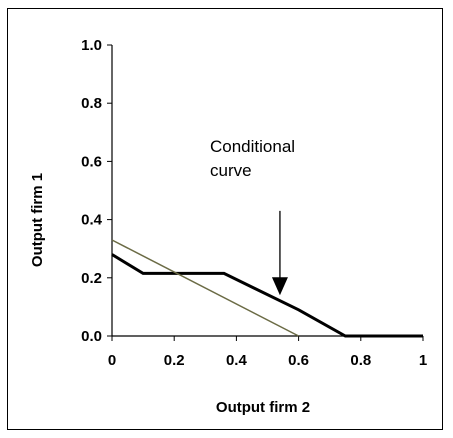 The width and height of the screenshot is (453, 438). What do you see at coordinates (231, 170) in the screenshot?
I see `annotation-line-2: curve` at bounding box center [231, 170].